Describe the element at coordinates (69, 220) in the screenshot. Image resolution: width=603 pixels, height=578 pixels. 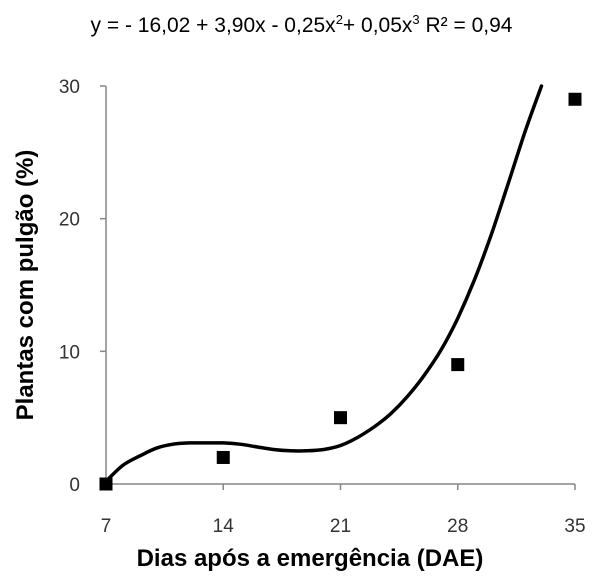
I see `y-tick-label: 20` at that location.